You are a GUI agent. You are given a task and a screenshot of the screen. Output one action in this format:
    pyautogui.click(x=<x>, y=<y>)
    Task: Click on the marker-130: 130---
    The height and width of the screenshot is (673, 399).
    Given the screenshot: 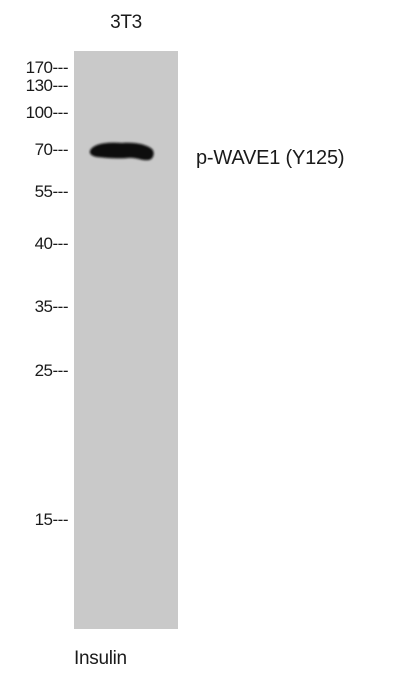 What is the action you would take?
    pyautogui.click(x=47, y=85)
    